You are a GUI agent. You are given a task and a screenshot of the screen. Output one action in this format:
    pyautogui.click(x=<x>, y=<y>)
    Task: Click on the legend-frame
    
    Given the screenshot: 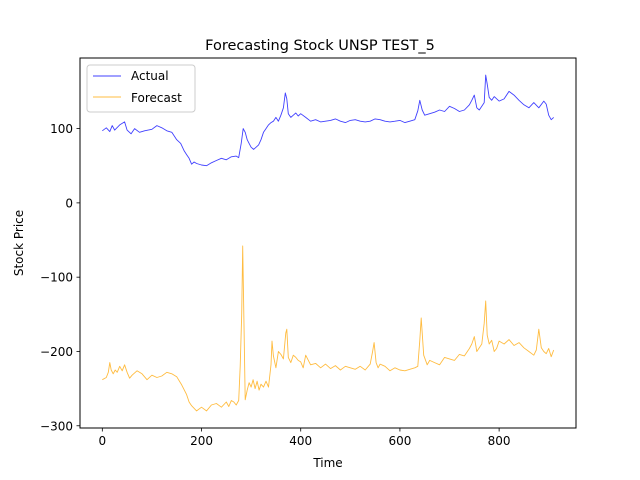 What is the action you would take?
    pyautogui.click(x=141, y=88)
    